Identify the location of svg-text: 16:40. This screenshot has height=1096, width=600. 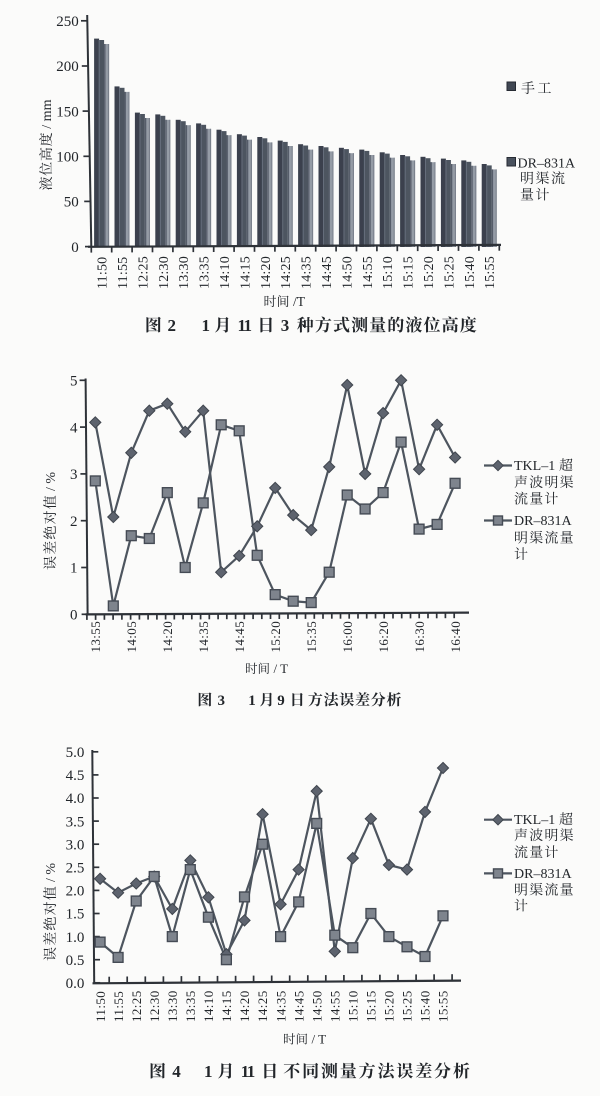
(455, 637).